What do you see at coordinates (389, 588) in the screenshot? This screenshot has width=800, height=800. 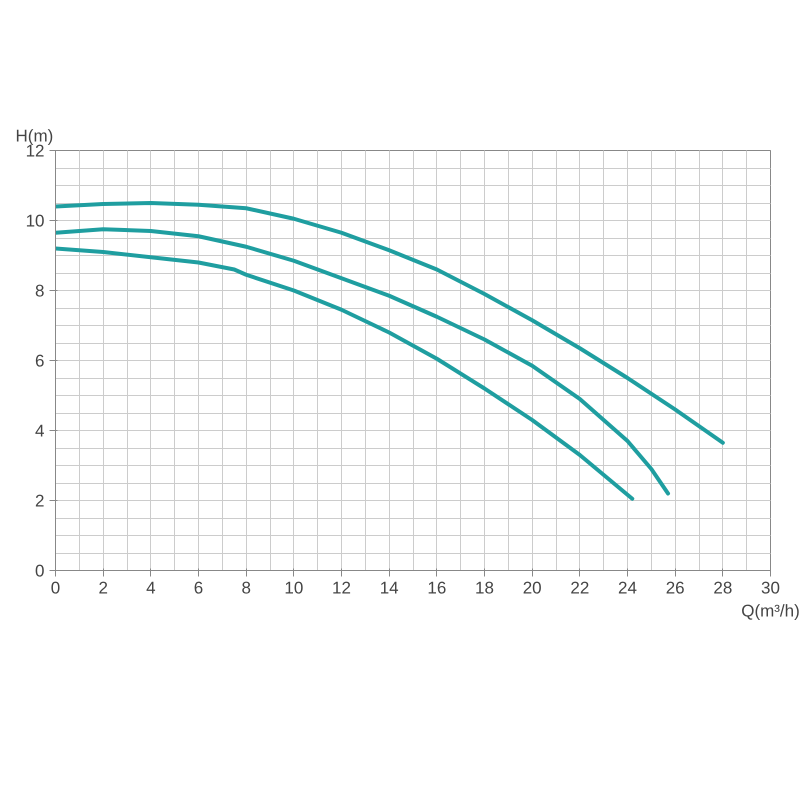 I see `x-tick-label: 14` at bounding box center [389, 588].